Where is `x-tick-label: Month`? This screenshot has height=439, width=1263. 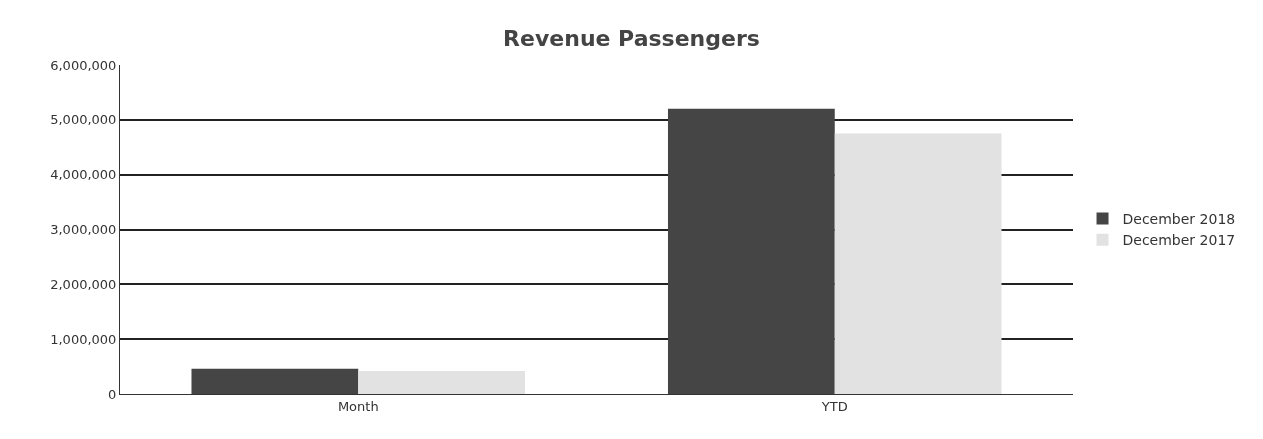 x-tick-label: Month is located at coordinates (358, 406).